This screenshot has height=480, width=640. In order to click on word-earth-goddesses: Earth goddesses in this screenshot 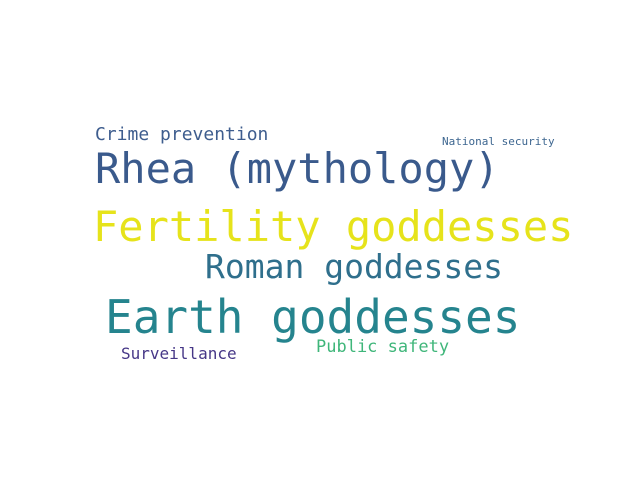, I will do `click(313, 317)`.